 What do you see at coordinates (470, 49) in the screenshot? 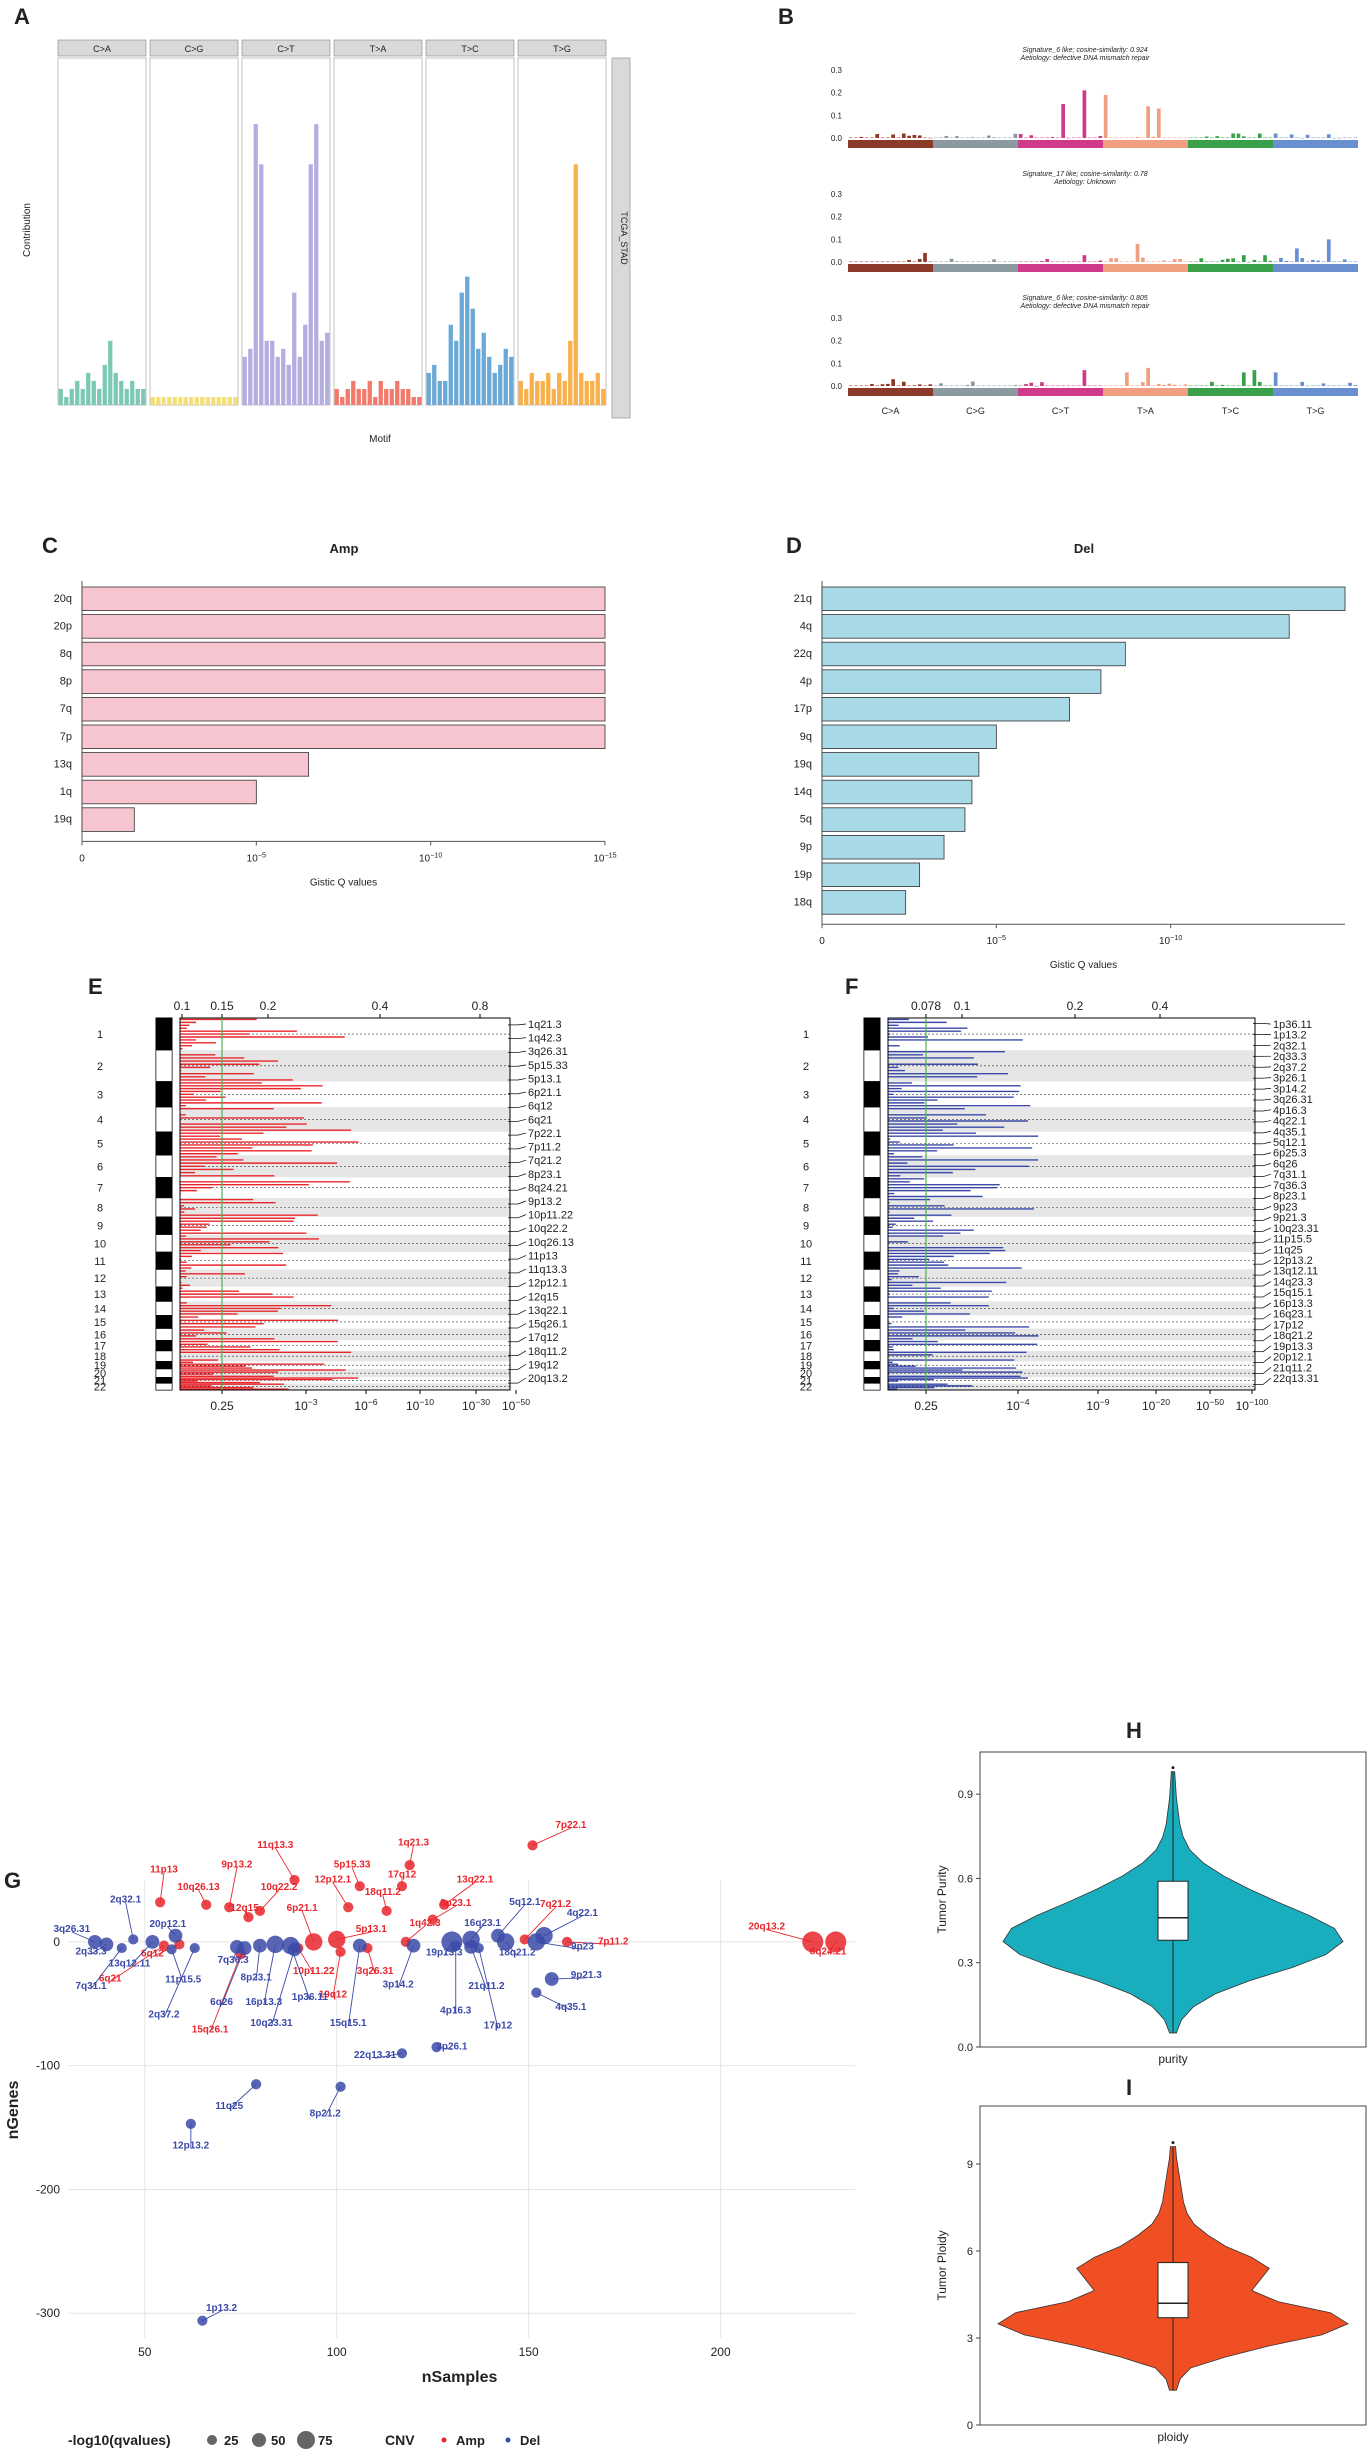
I see `facet-label: T>C` at bounding box center [470, 49].